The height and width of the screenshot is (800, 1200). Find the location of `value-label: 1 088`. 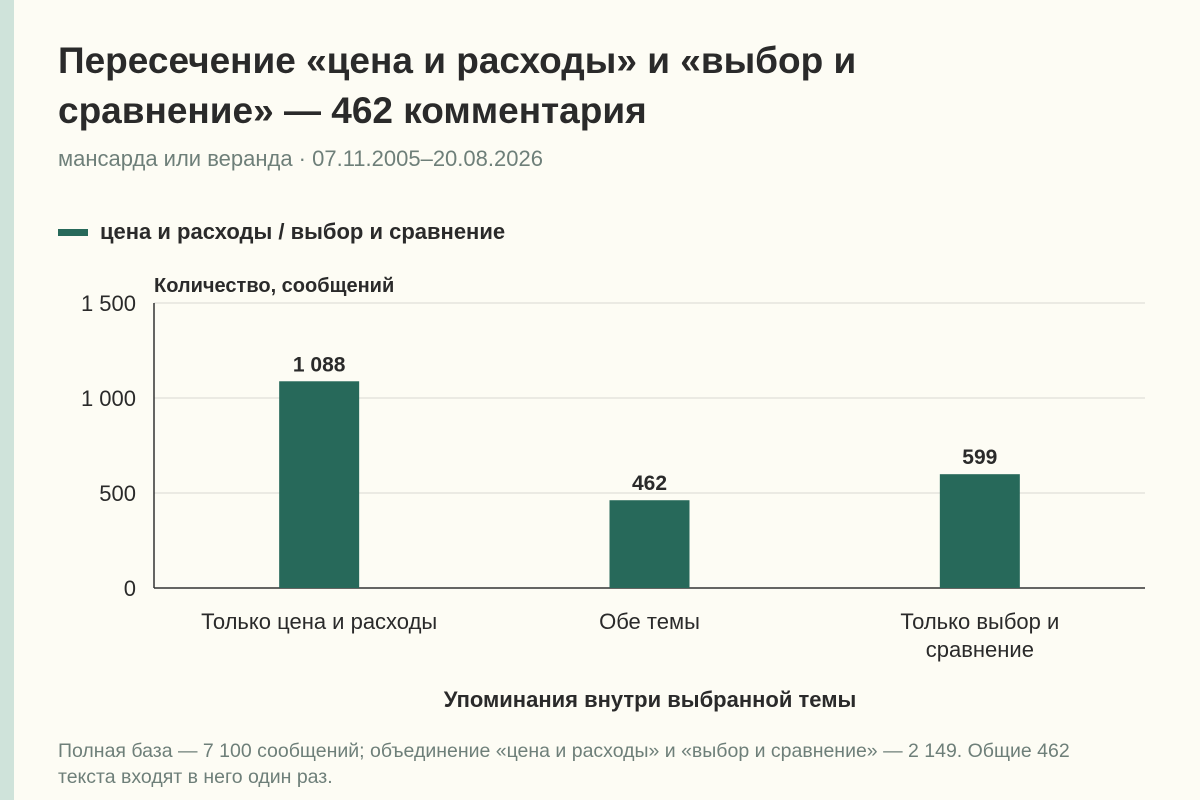

value-label: 1 088 is located at coordinates (319, 364).